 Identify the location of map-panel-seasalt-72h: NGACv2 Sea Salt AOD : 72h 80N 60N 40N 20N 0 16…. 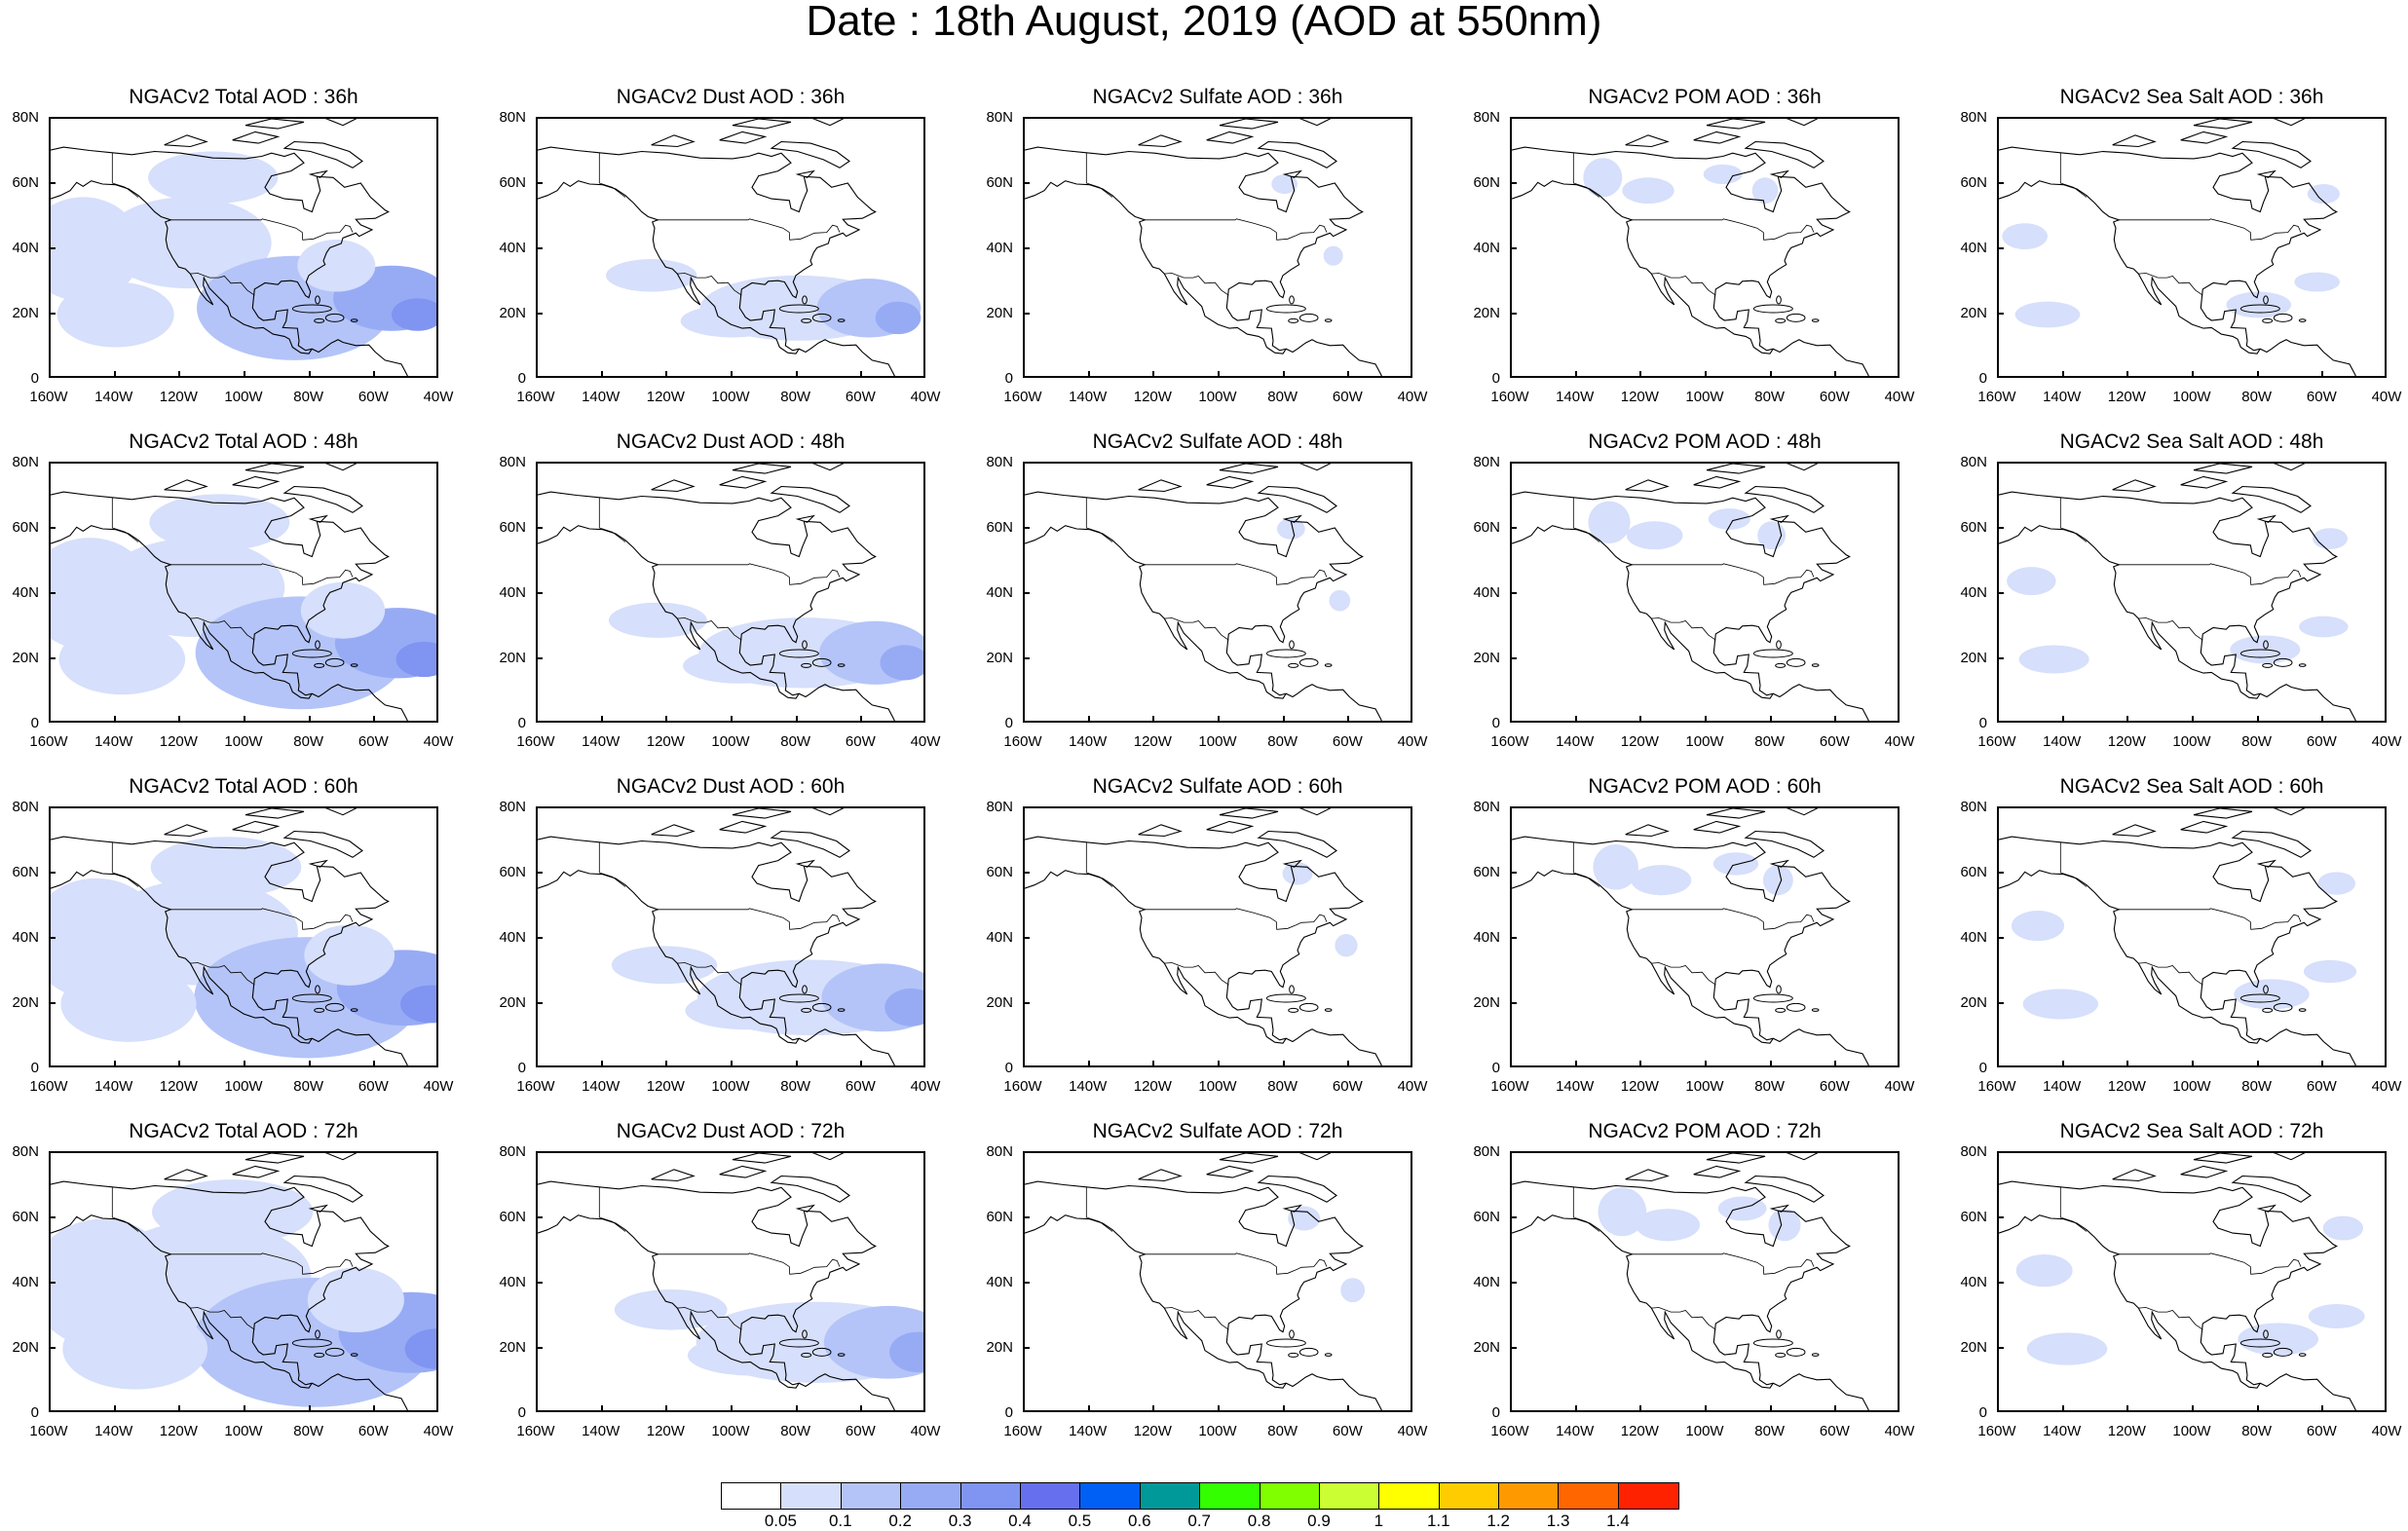
(2180, 1279).